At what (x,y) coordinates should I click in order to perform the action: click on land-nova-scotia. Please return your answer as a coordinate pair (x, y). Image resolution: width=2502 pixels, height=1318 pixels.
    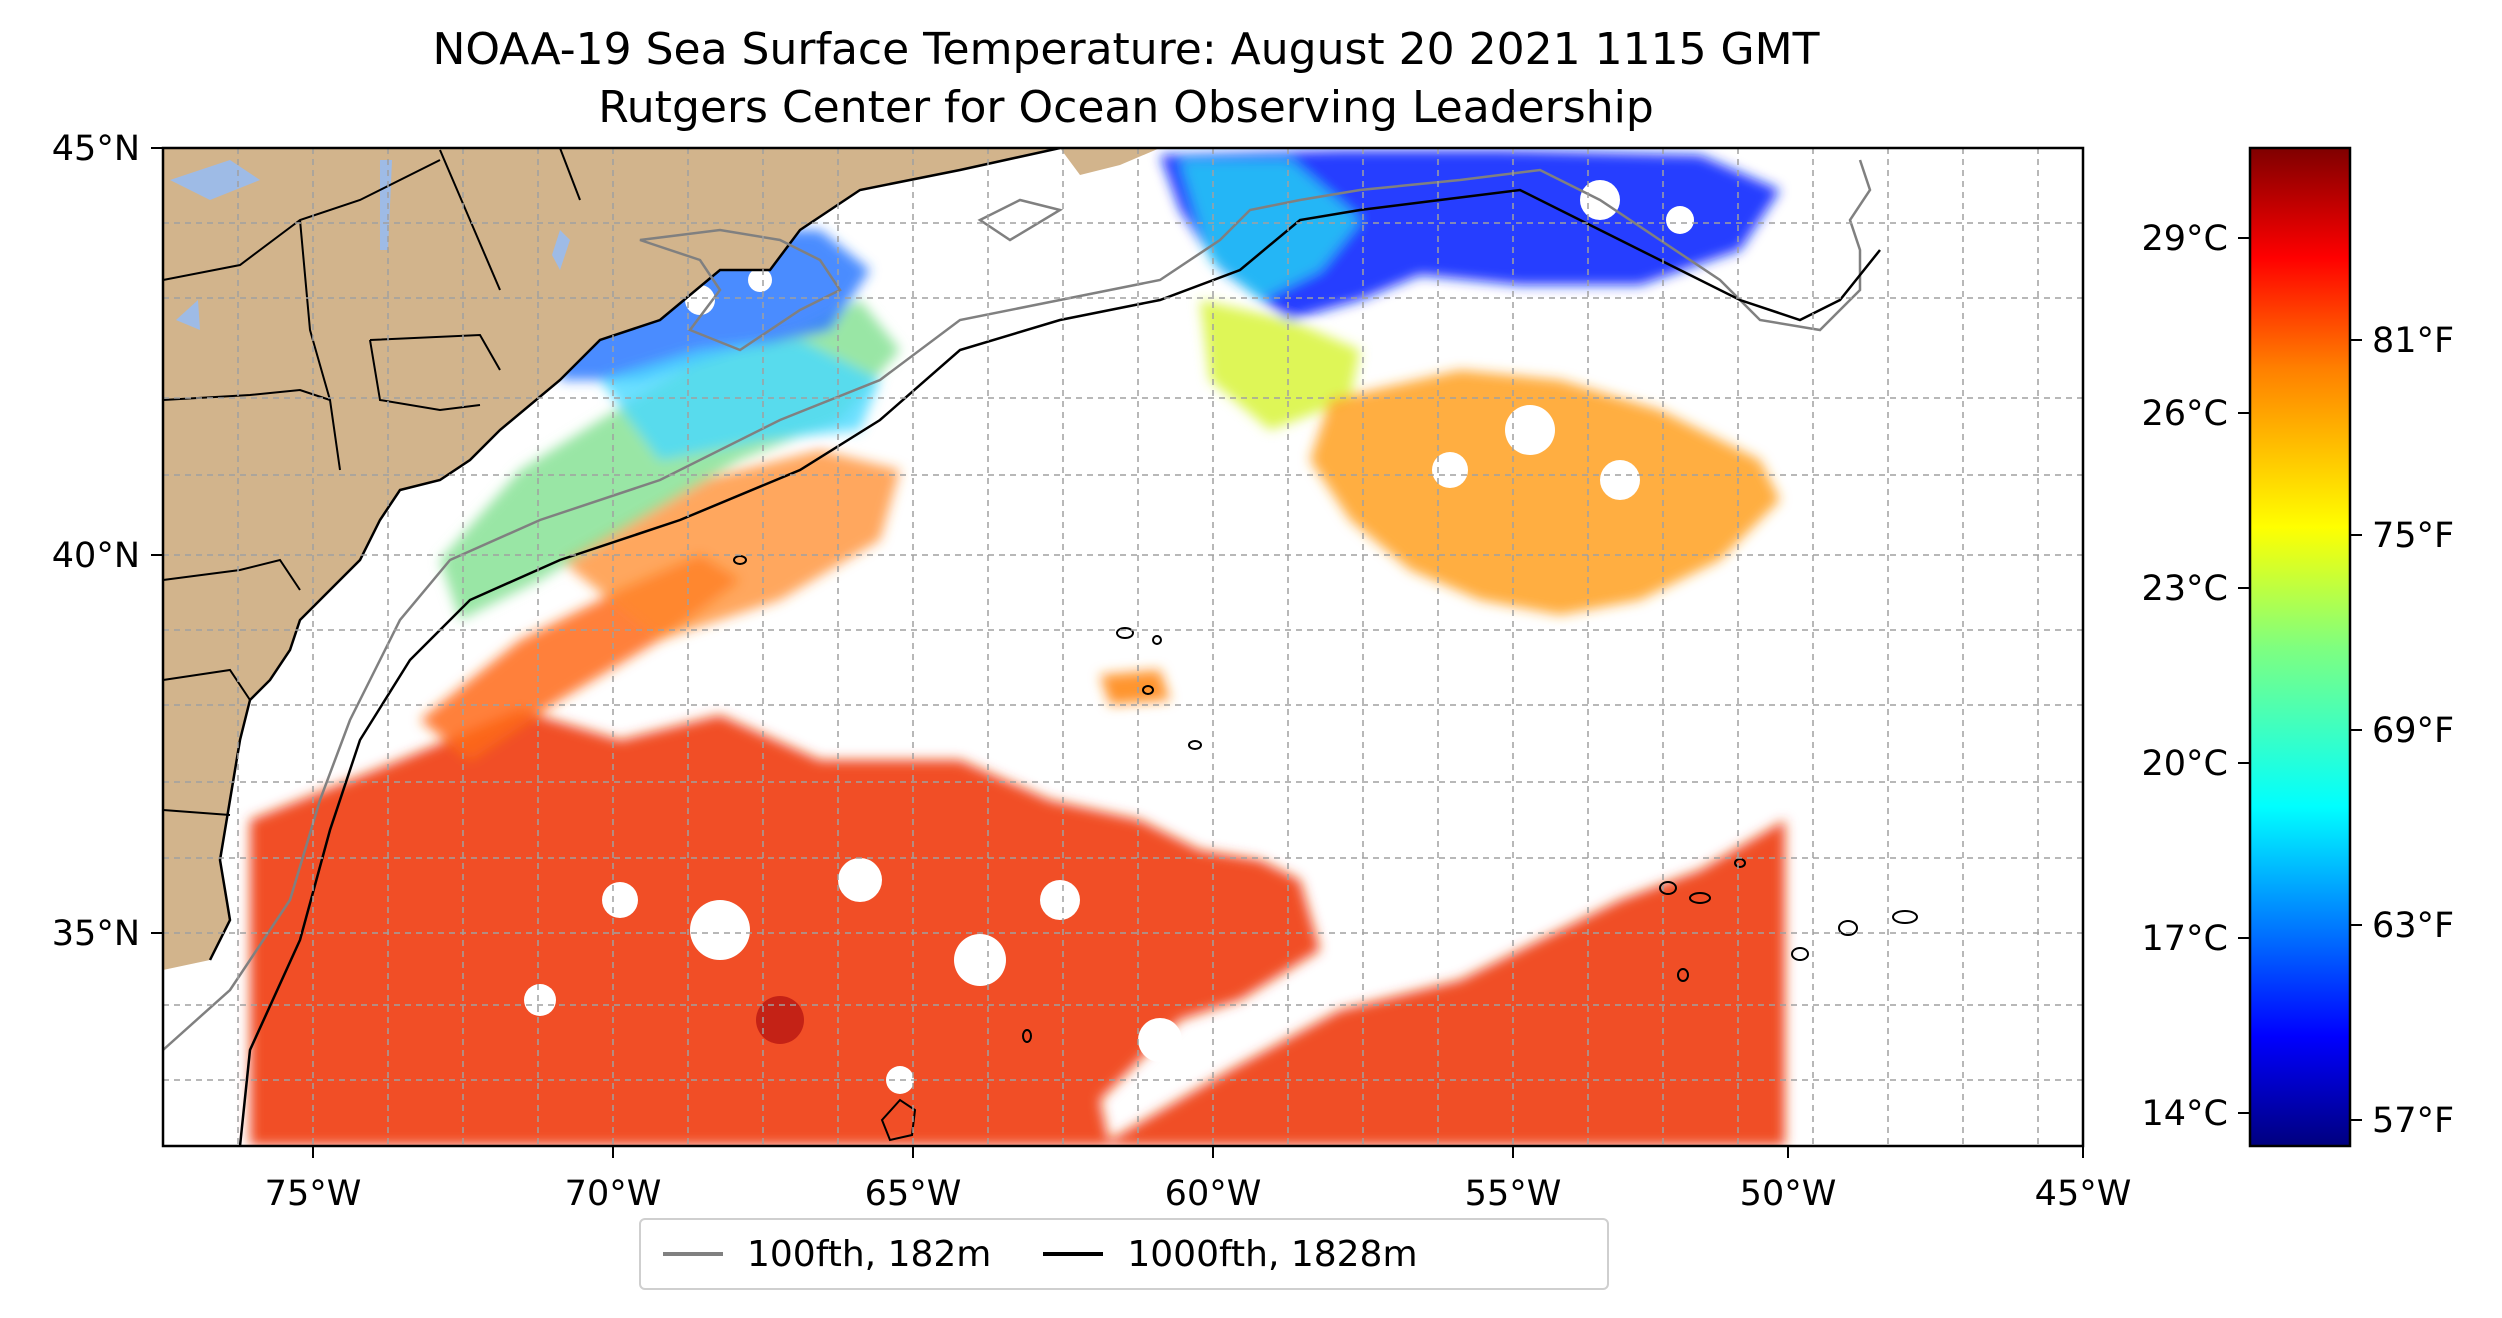
    Looking at the image, I should click on (1110, 161).